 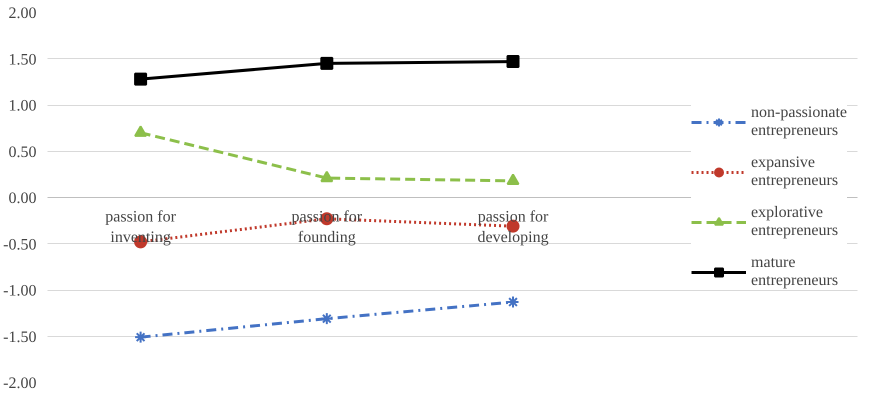 I want to click on y-tick-label: 1.00, so click(x=22, y=106).